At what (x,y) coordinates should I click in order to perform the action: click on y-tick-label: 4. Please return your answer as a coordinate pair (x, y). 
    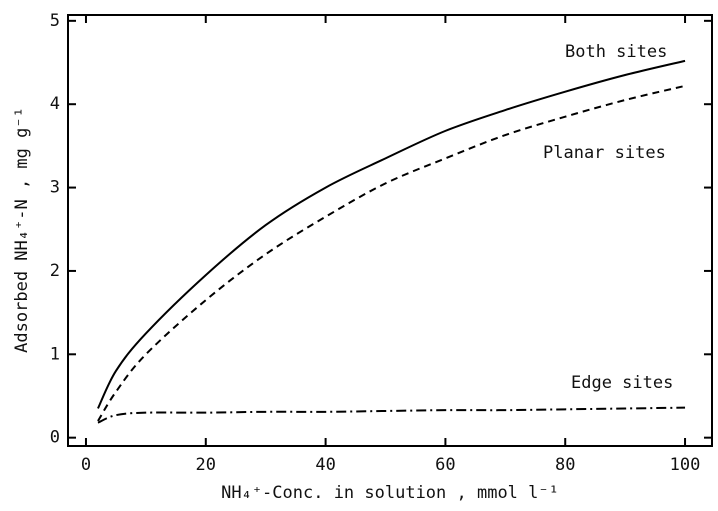
    Looking at the image, I should click on (55, 104).